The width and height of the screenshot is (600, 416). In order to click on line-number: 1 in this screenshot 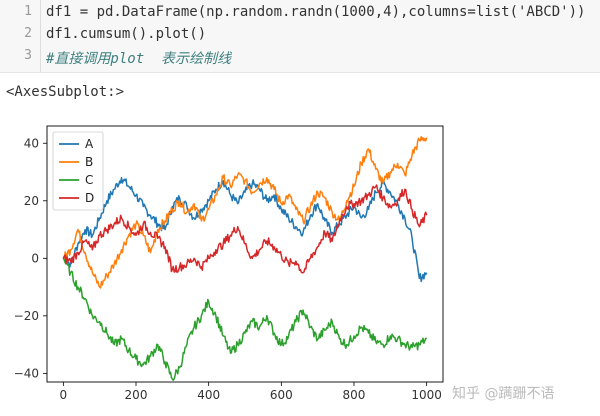, I will do `click(28, 11)`.